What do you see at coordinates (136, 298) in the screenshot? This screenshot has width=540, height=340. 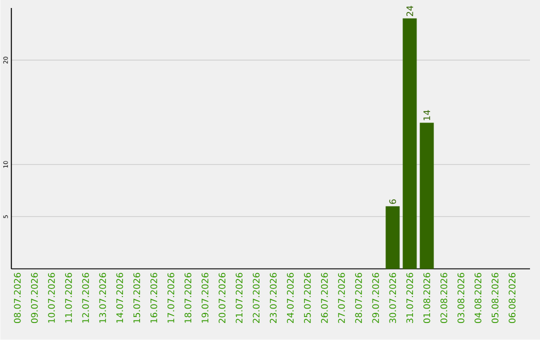 I see `x-tick-label: 15.07.2026` at bounding box center [136, 298].